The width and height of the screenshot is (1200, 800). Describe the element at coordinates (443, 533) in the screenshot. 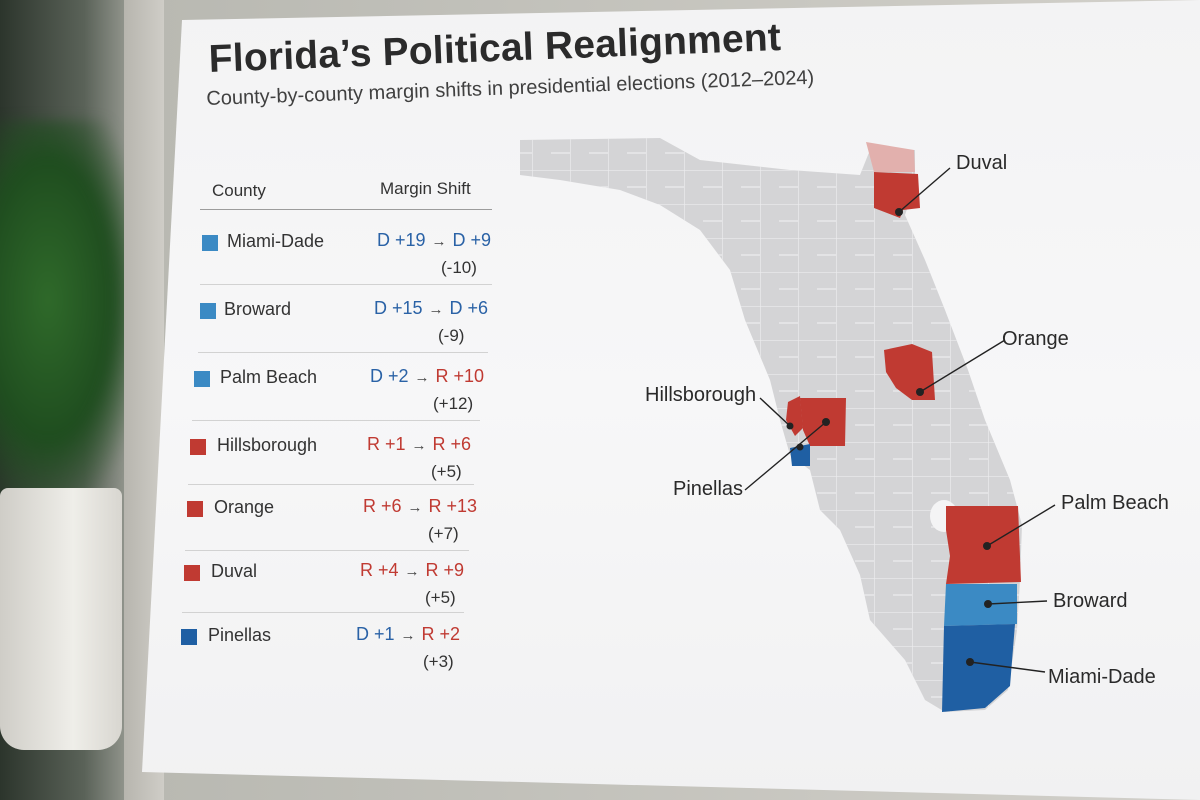

I see `row-delta: (+7)` at that location.